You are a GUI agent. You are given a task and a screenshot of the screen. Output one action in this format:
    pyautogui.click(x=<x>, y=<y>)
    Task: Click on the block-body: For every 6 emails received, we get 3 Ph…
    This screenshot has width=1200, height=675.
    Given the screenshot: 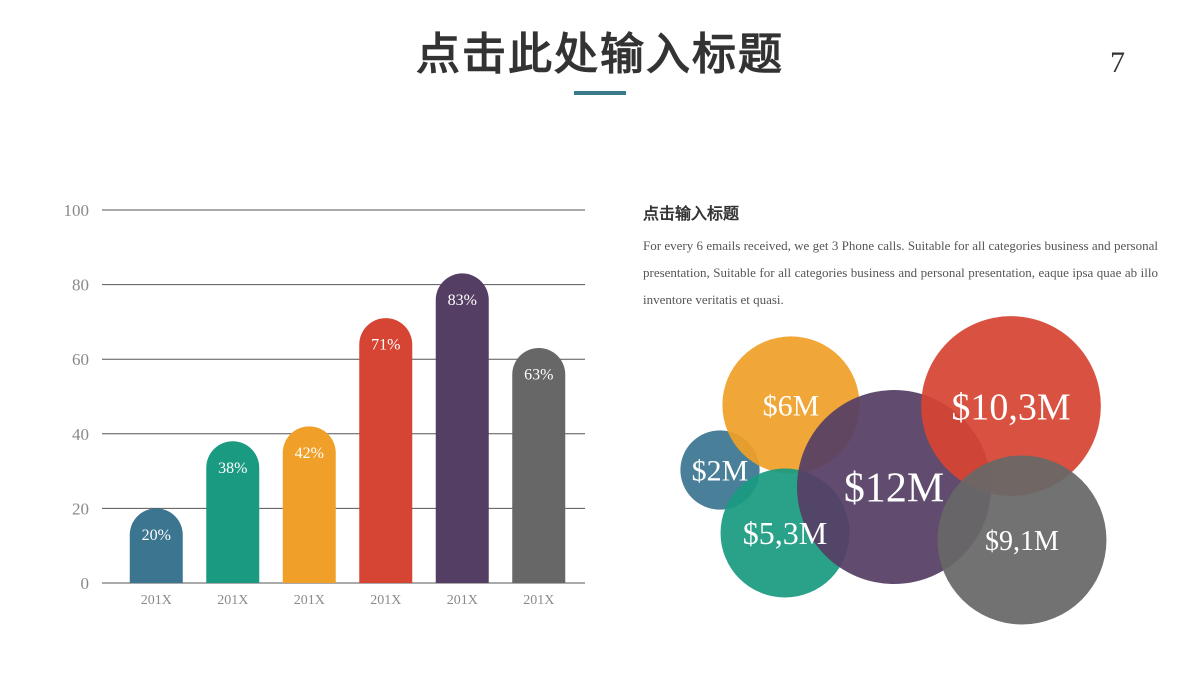 What is the action you would take?
    pyautogui.click(x=900, y=272)
    